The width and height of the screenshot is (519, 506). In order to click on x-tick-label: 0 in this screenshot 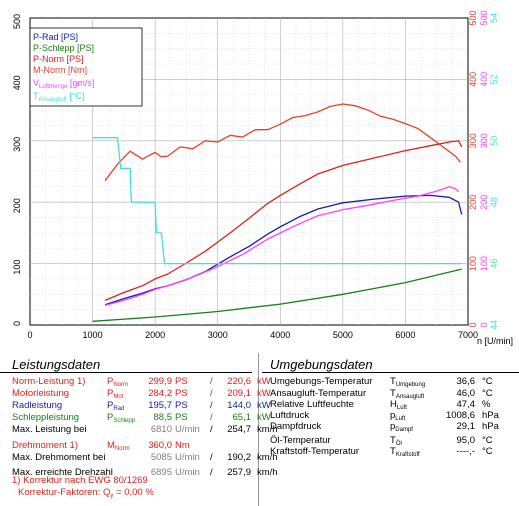, I will do `click(29, 335)`.